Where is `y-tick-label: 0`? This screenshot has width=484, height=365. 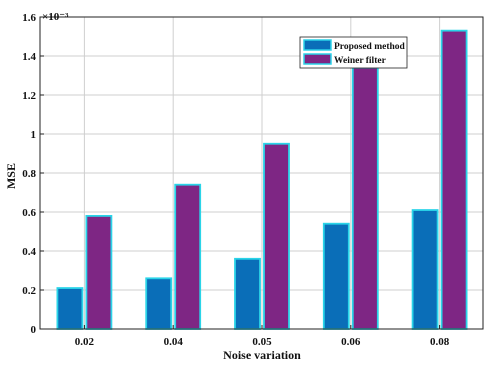
y-tick-label: 0 is located at coordinates (34, 330).